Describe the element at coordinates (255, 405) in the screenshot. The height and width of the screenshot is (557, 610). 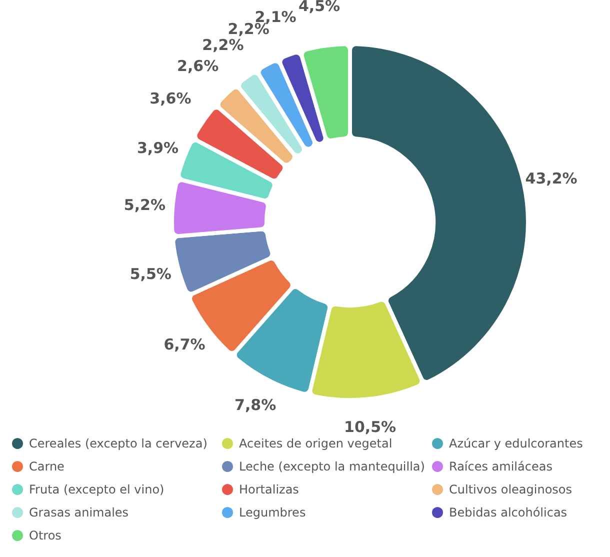
I see `data-label: 7,8%` at that location.